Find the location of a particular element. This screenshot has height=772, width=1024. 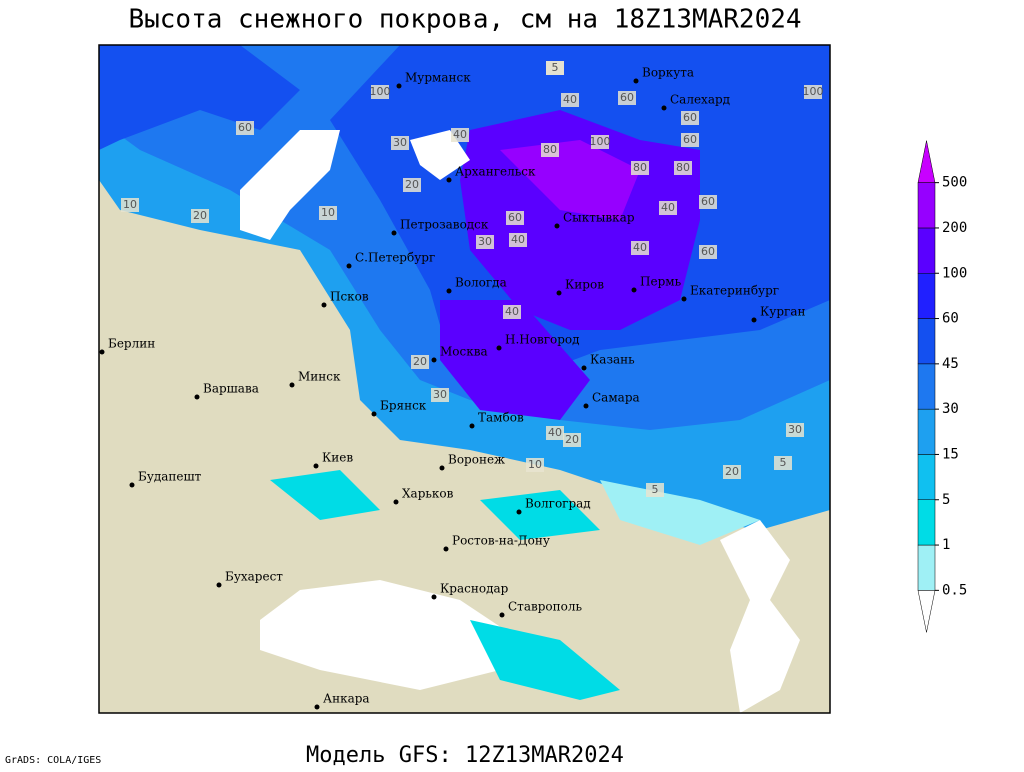

city-label: Вологда is located at coordinates (481, 283).